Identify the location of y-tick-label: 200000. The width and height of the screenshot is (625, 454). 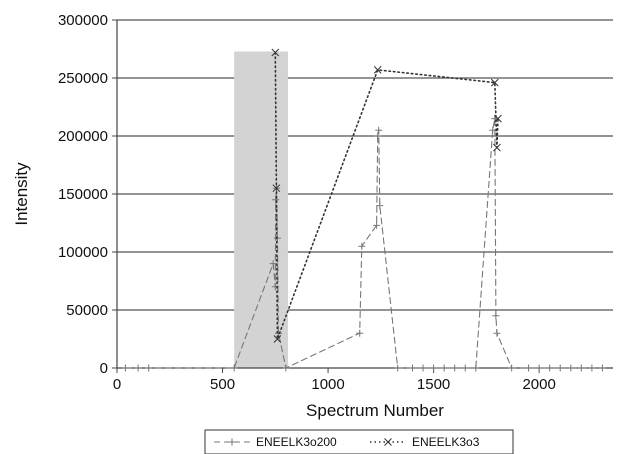
(83, 136).